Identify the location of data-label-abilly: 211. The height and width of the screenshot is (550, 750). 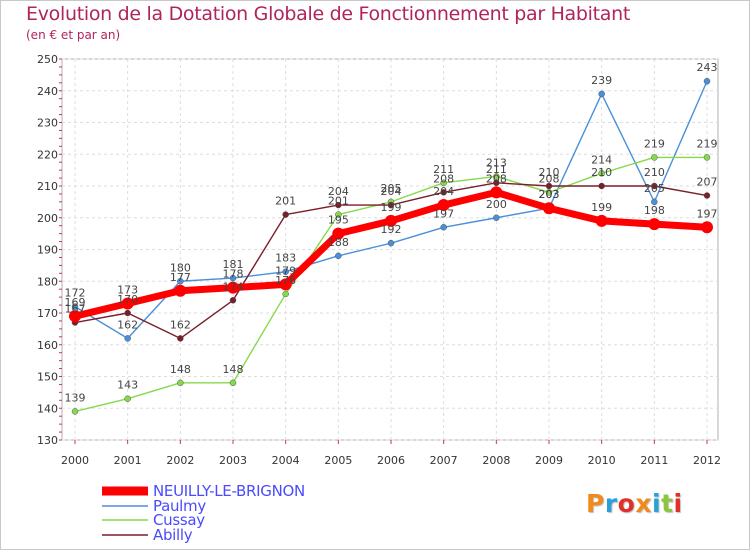
(496, 169).